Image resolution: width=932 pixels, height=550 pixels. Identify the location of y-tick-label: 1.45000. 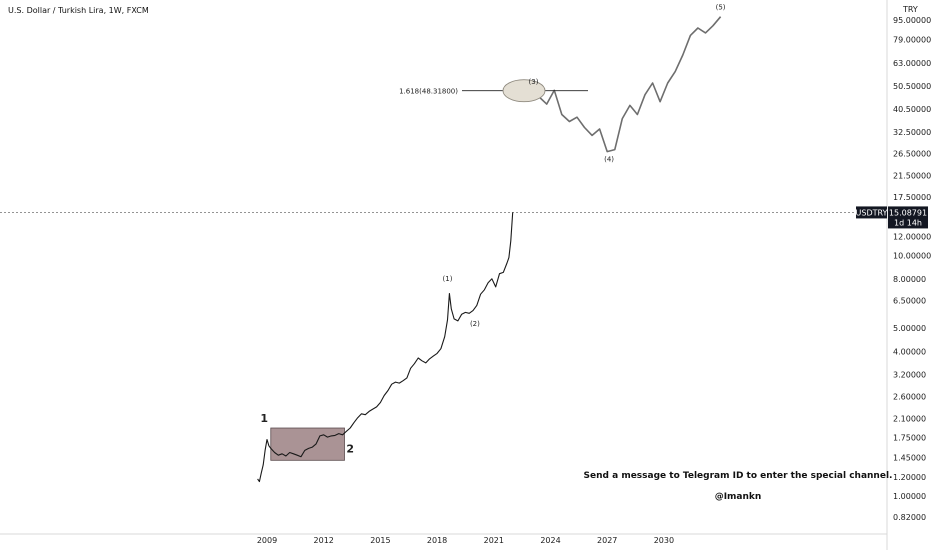
(909, 457).